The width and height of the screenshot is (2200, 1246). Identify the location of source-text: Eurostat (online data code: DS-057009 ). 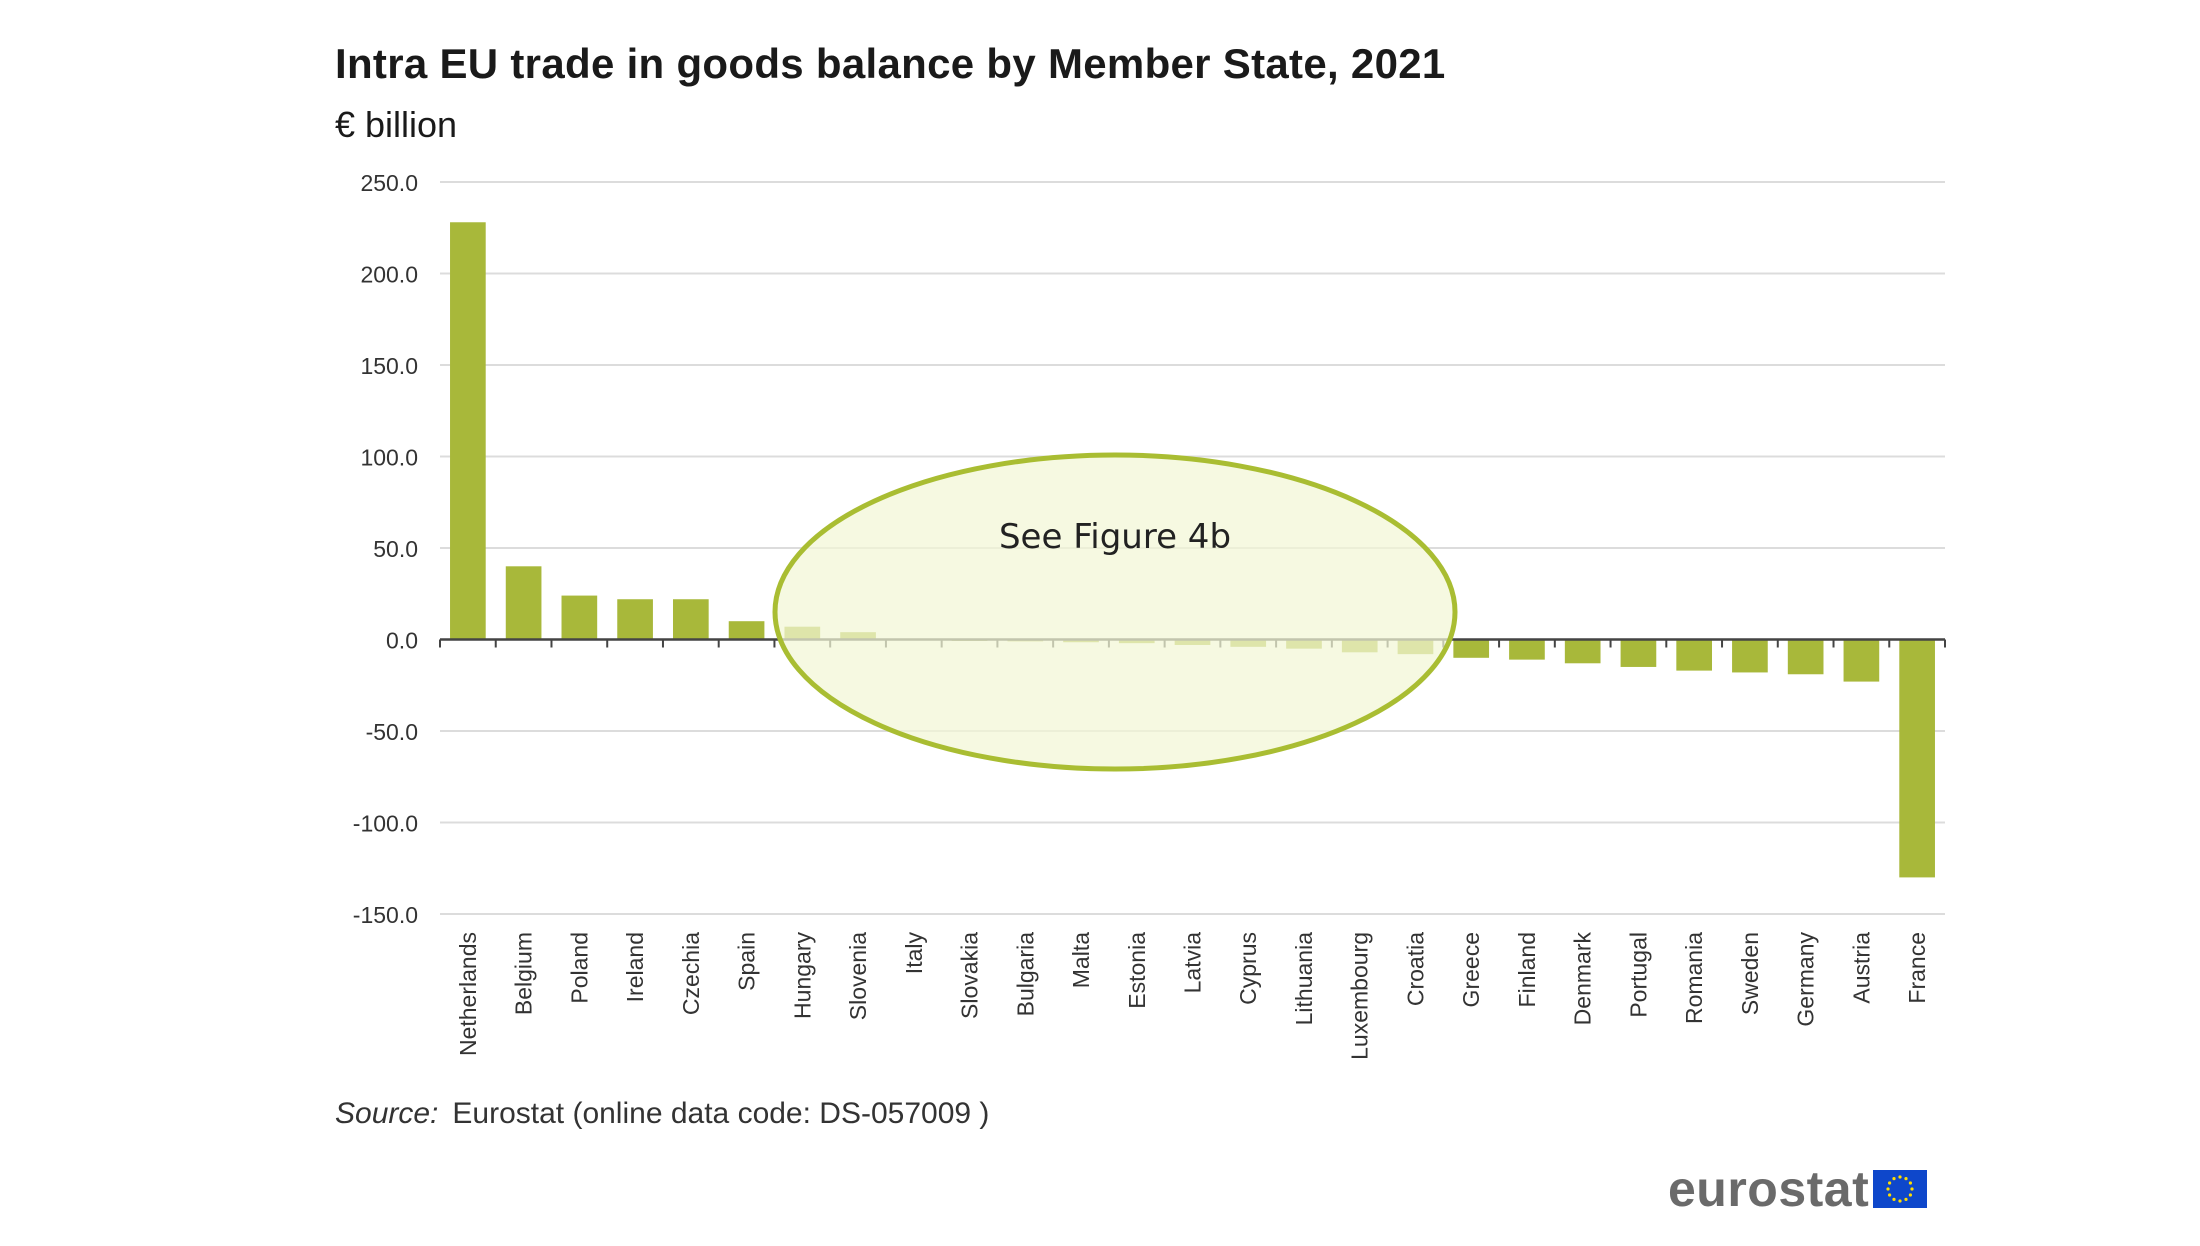
(721, 1113).